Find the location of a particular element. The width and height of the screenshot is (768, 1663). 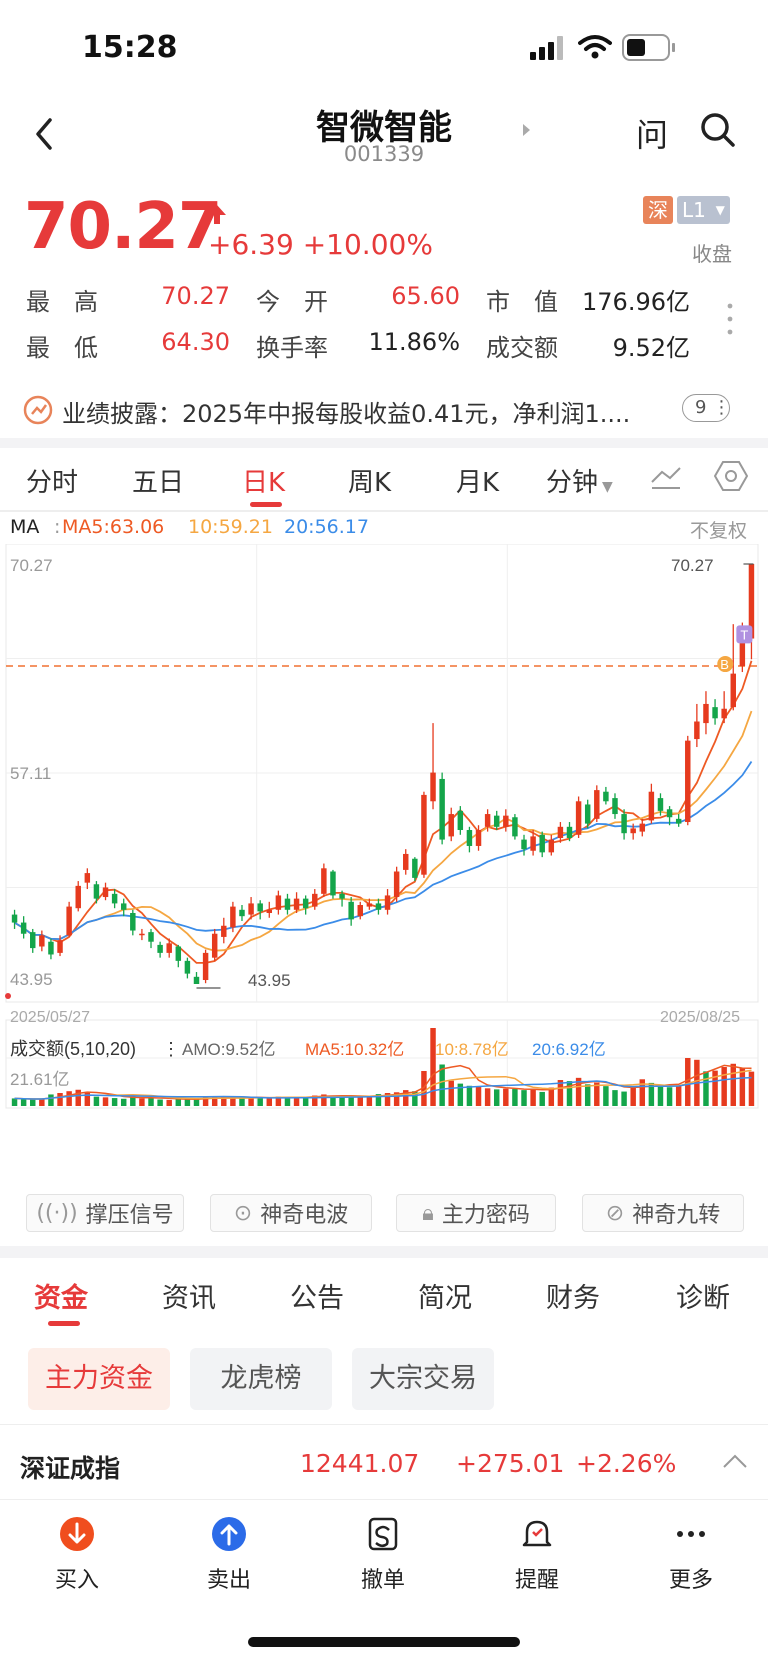

search-icon is located at coordinates (718, 130).